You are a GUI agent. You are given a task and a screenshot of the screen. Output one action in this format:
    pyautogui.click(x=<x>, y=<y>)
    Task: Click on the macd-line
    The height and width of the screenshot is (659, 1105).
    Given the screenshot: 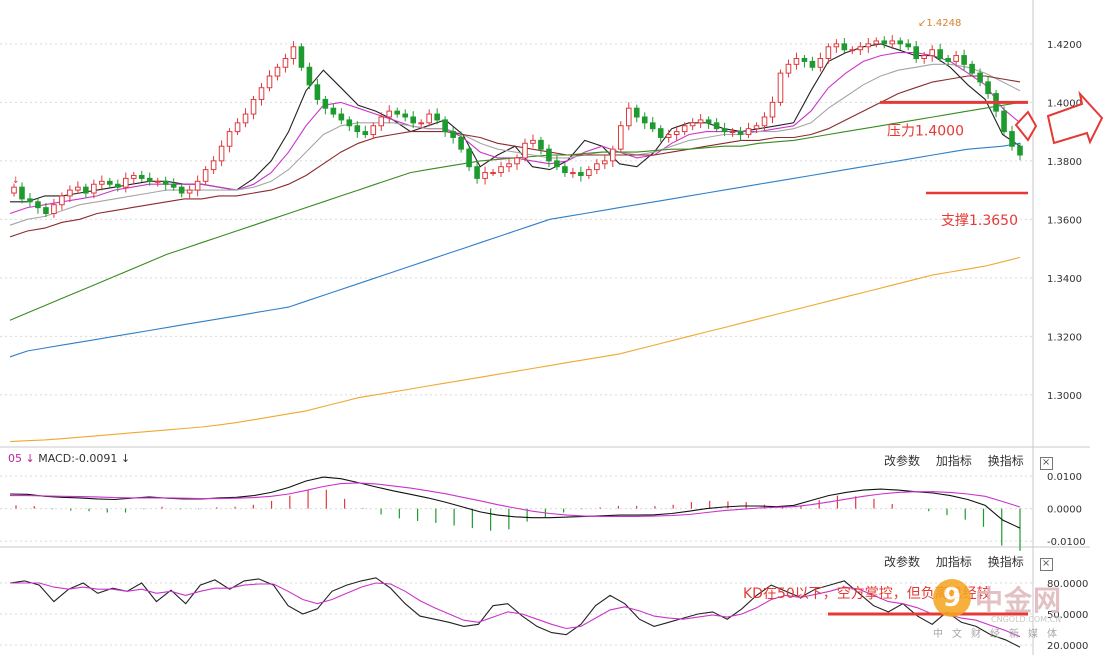 What is the action you would take?
    pyautogui.click(x=515, y=499)
    